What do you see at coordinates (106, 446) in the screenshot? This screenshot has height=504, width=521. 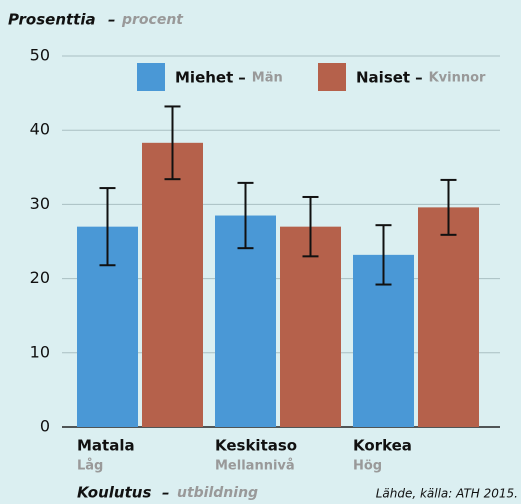 I see `x-tick-label: Matala` at bounding box center [106, 446].